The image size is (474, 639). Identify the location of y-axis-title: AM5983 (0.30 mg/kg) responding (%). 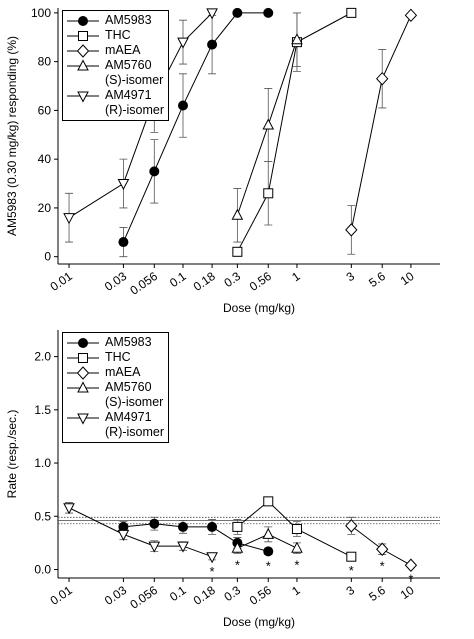
(12, 136).